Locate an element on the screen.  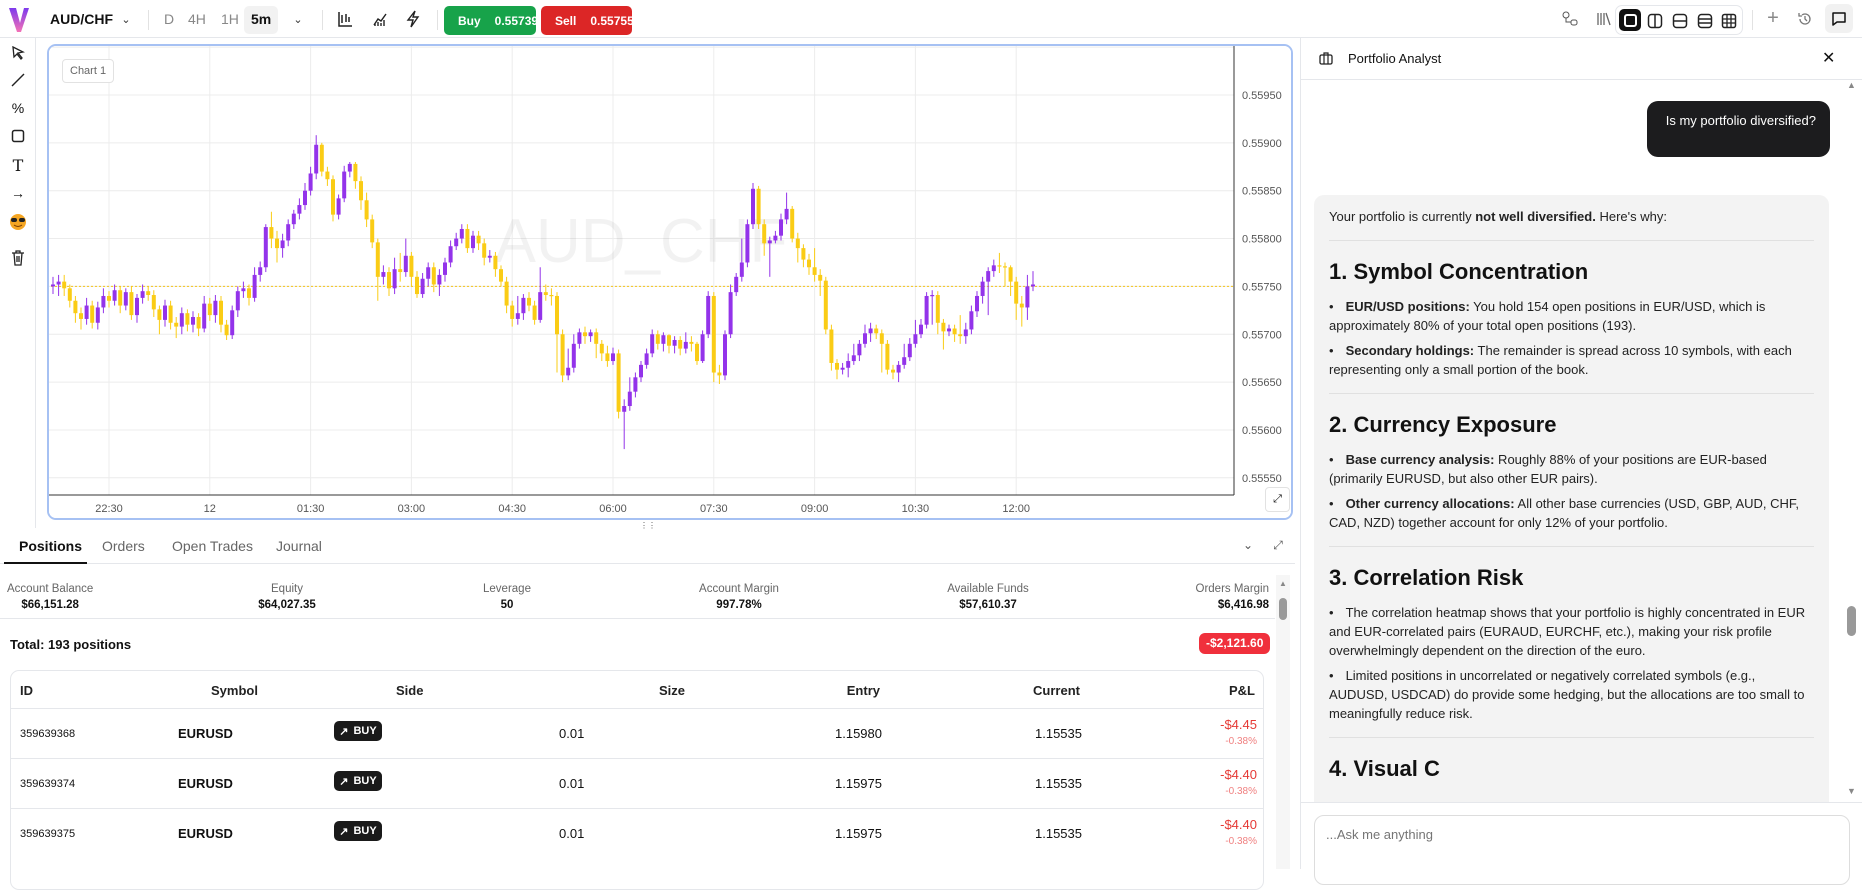
column-header-pnl: P&L is located at coordinates (1242, 690).